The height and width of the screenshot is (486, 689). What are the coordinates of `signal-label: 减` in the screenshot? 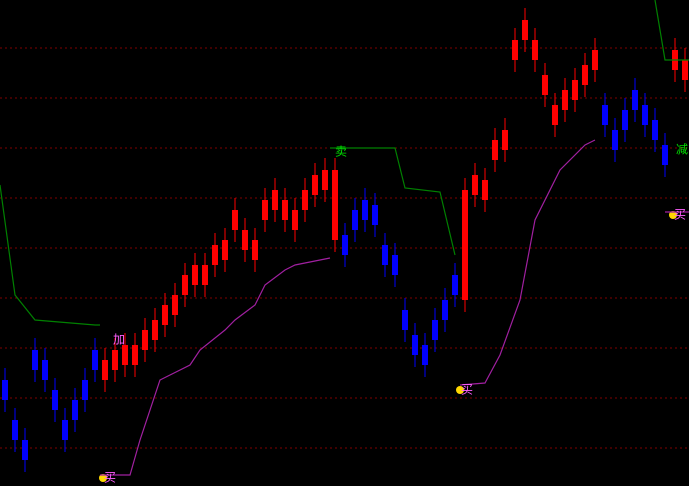 It's located at (682, 150).